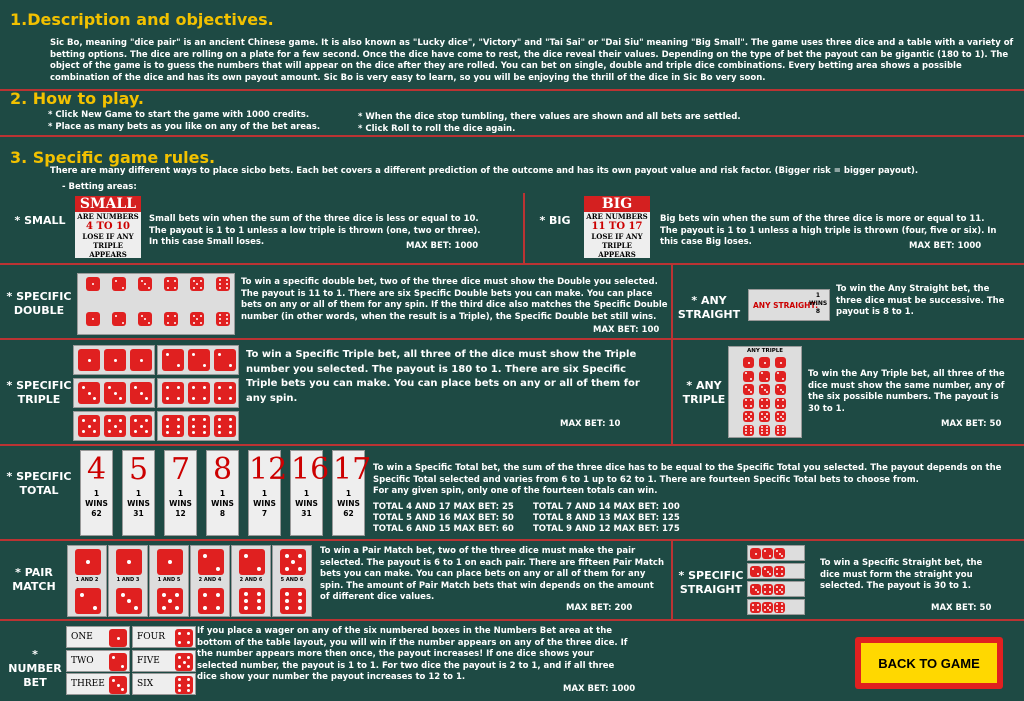 This screenshot has width=1024, height=701. I want to click on specific-total-option: 17 1 WINS 62, so click(351, 493).